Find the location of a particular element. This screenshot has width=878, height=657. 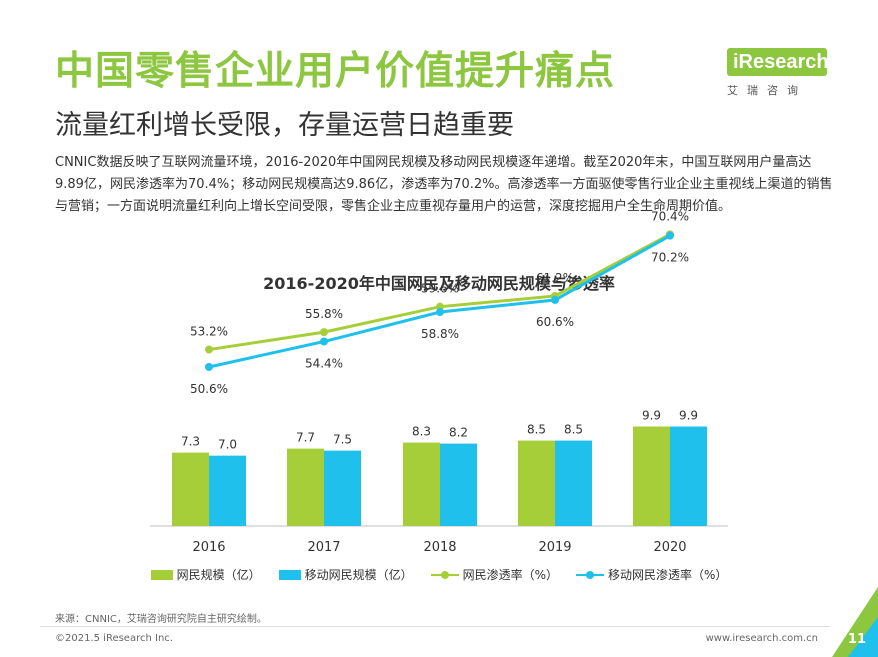

page-subtitle: 流量红利增长受限，存量运营日趋重要 is located at coordinates (284, 125).